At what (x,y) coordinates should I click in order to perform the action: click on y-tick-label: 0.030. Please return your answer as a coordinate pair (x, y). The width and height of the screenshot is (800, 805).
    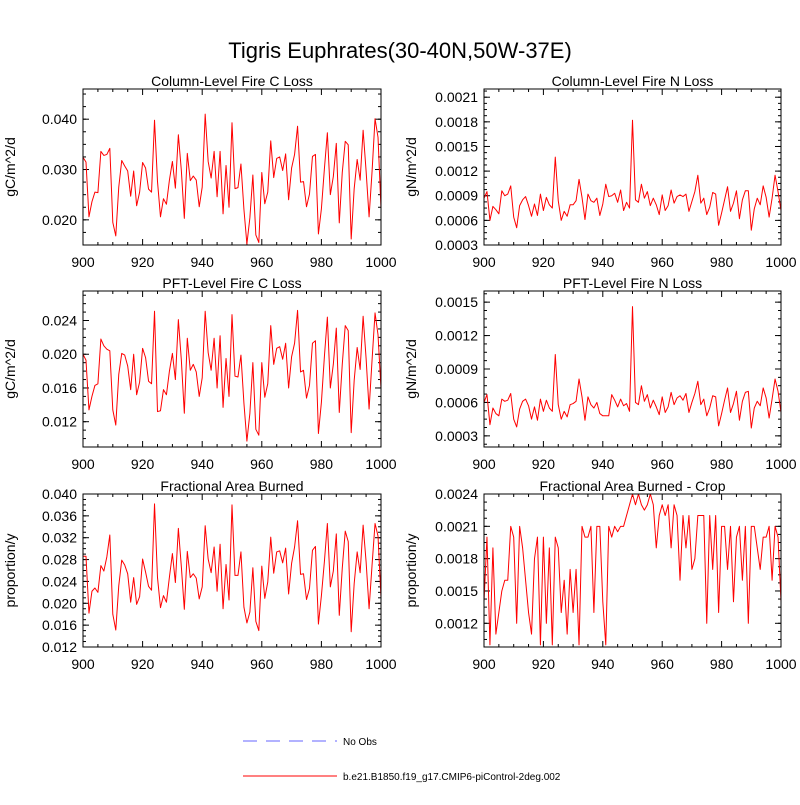
    Looking at the image, I should click on (59, 170).